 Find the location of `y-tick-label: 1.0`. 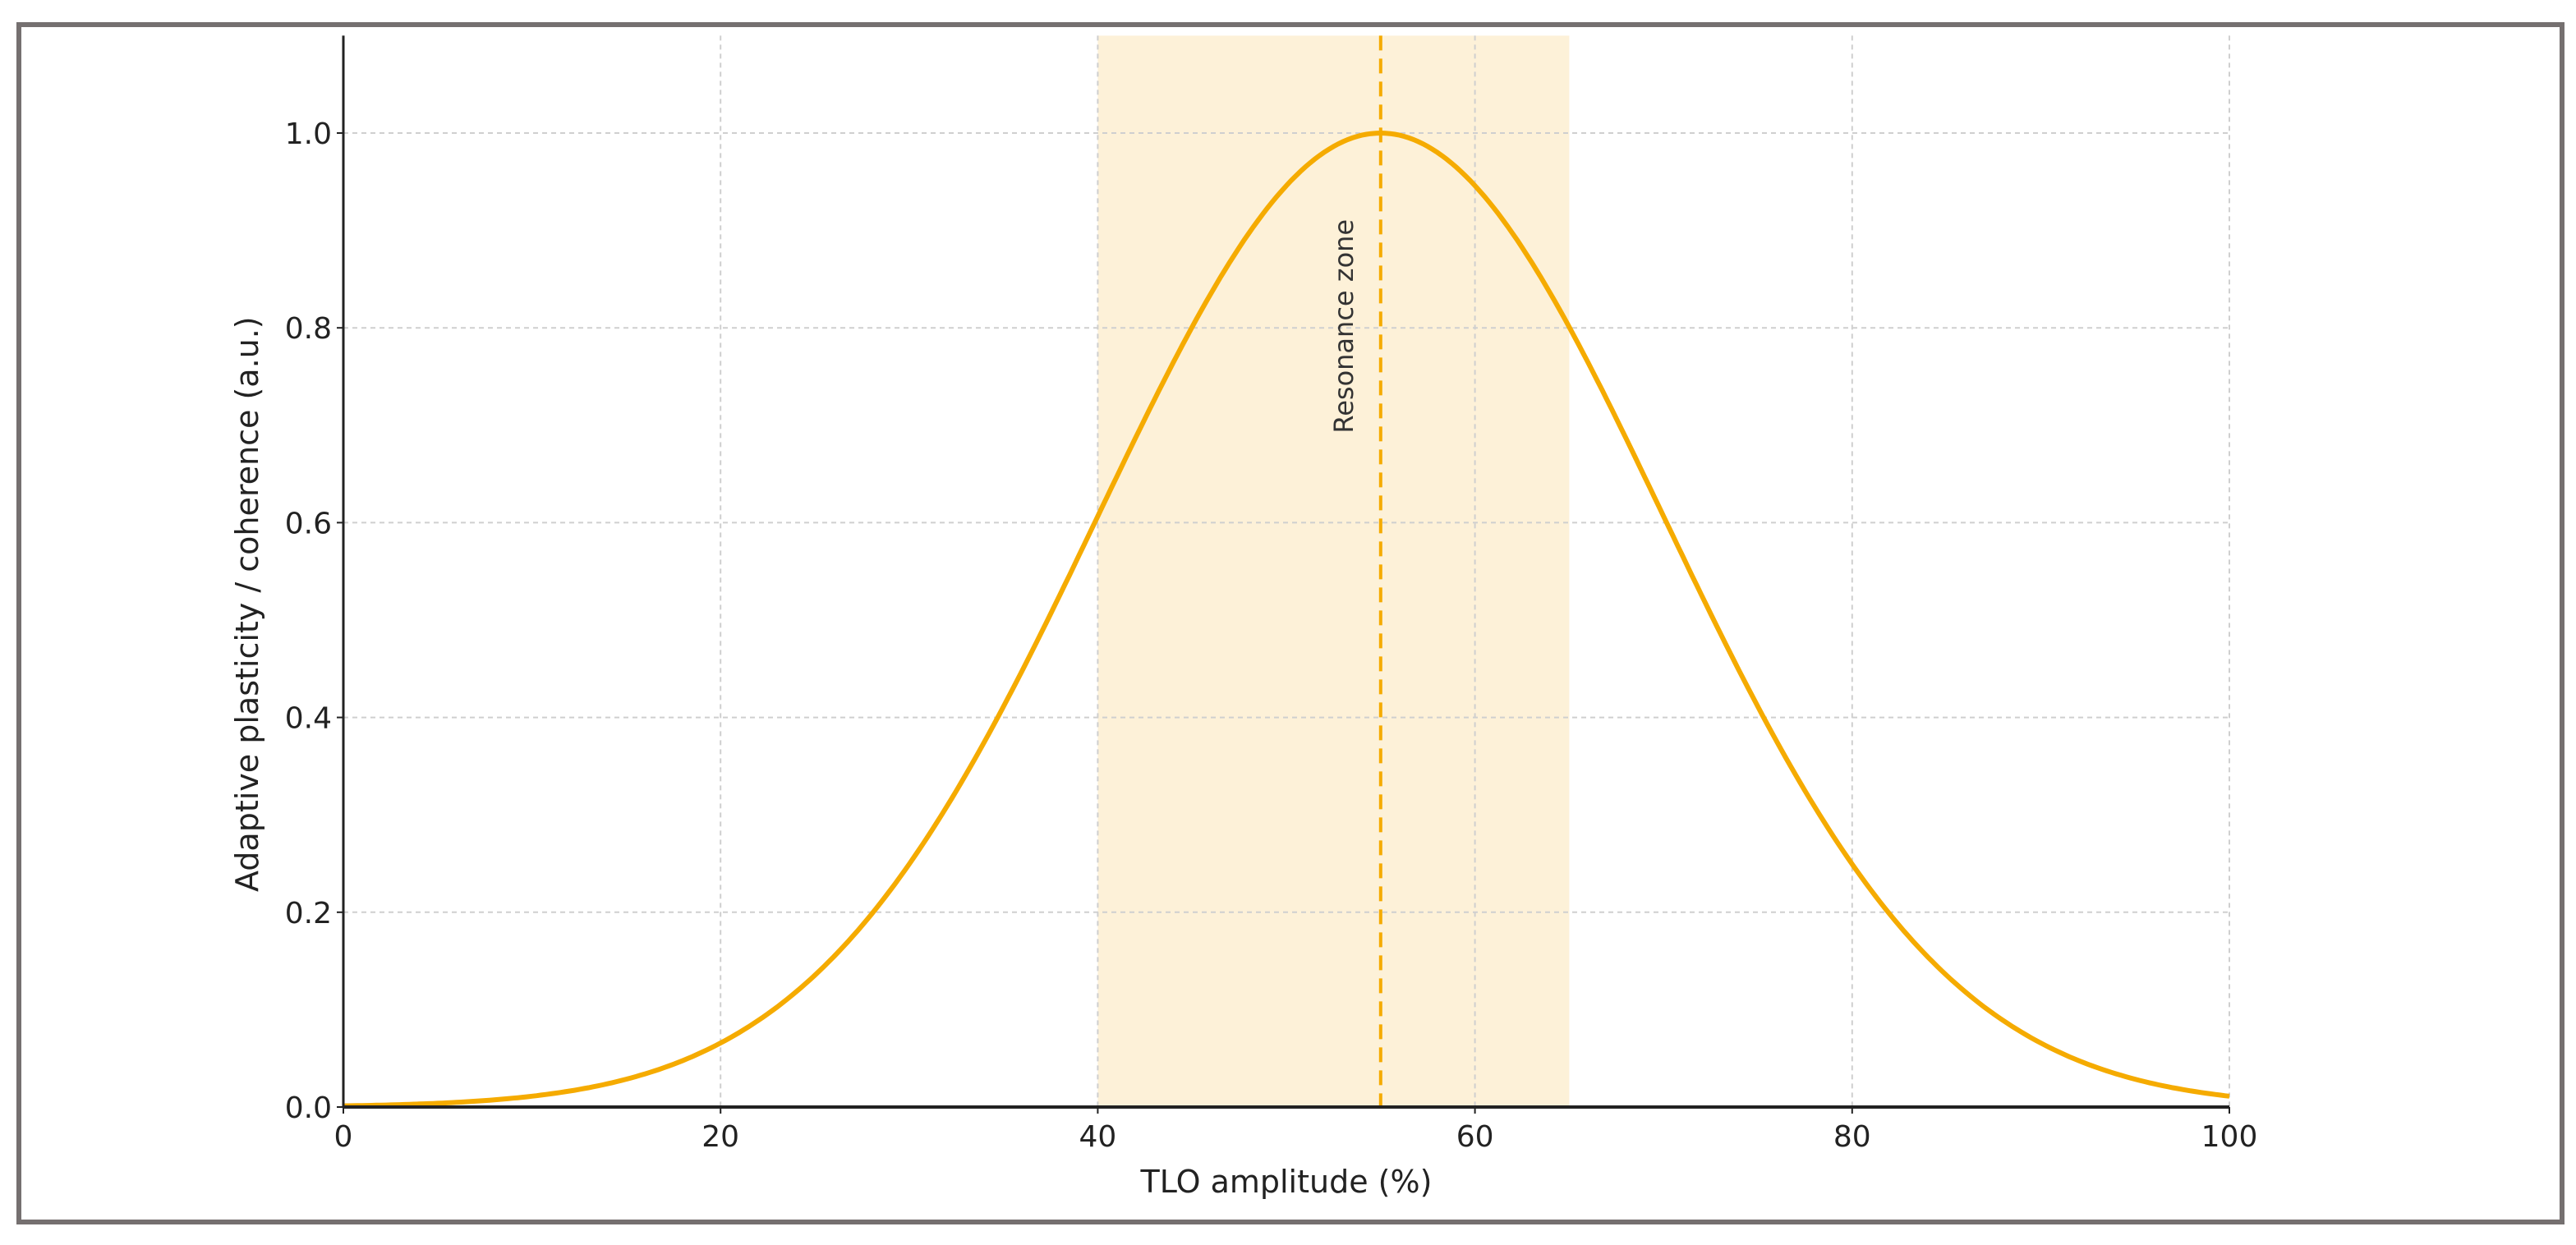

y-tick-label: 1.0 is located at coordinates (308, 134).